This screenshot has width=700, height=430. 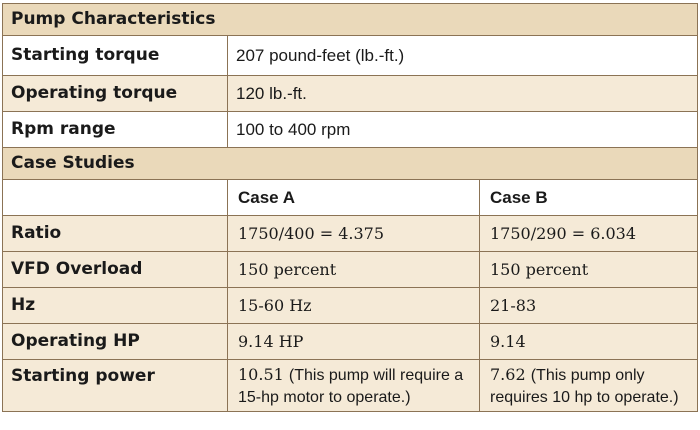 I want to click on table-row: Rpm range 100 to 400 rpm, so click(x=350, y=129).